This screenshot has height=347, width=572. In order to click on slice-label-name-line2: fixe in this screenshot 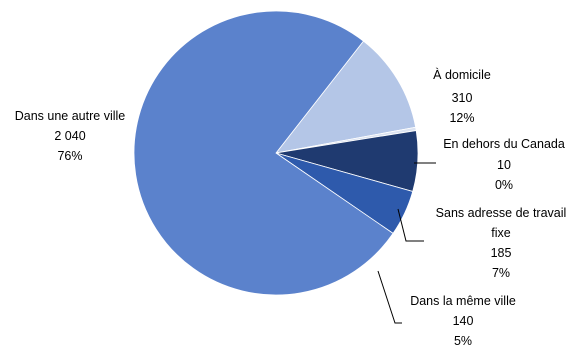, I will do `click(501, 233)`.